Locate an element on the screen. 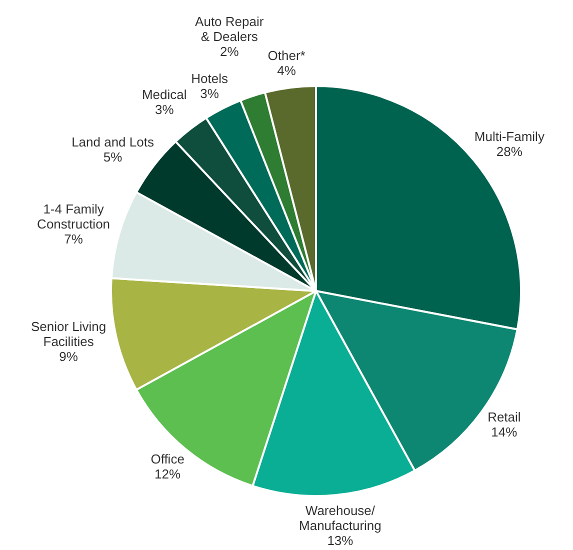 The width and height of the screenshot is (573, 550). data-label: 2% is located at coordinates (230, 52).